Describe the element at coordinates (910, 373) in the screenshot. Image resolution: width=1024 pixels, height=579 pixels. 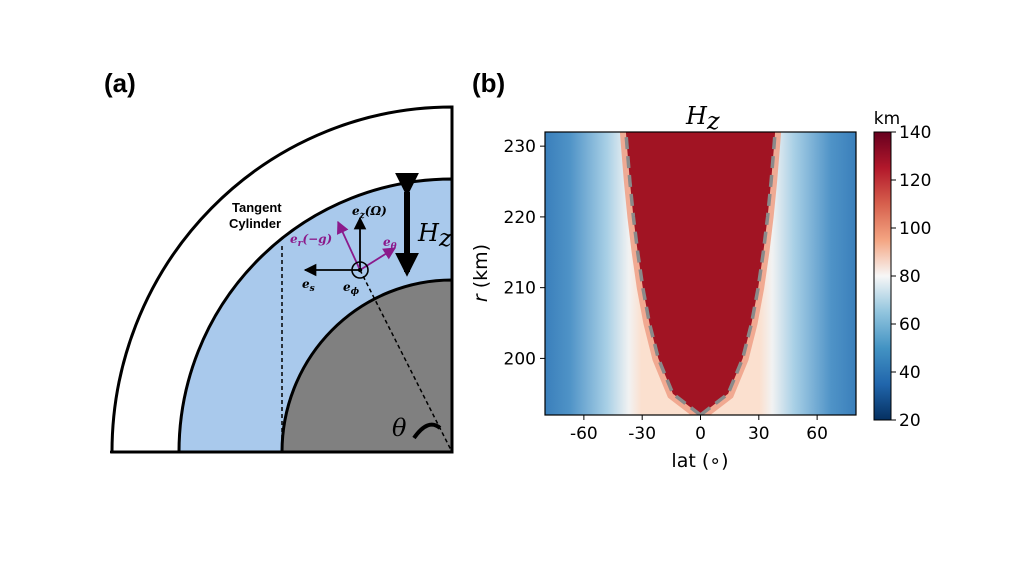
I see `colorbar-tick-label: 40` at that location.